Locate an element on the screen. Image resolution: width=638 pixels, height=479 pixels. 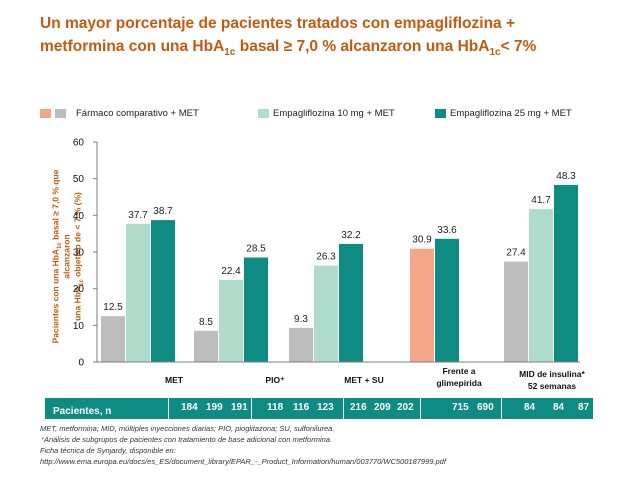
patients-label-text: Pacientes, n is located at coordinates (82, 411).